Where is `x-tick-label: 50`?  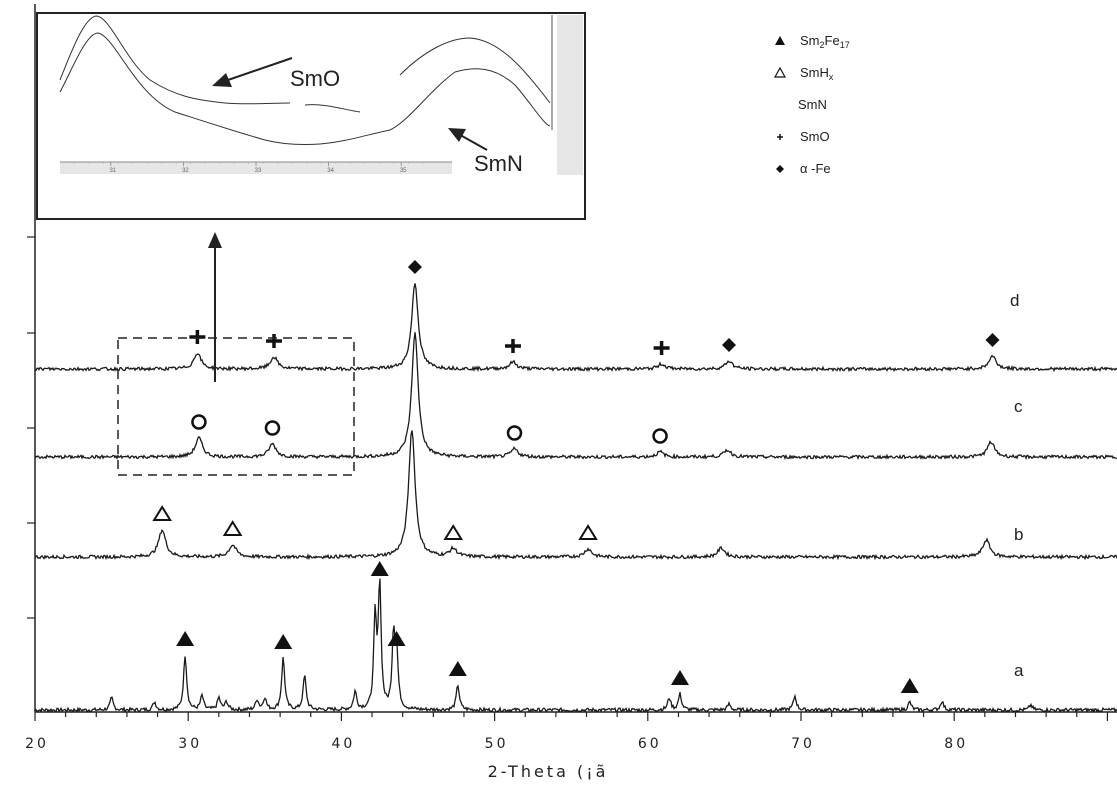 x-tick-label: 50 is located at coordinates (497, 744).